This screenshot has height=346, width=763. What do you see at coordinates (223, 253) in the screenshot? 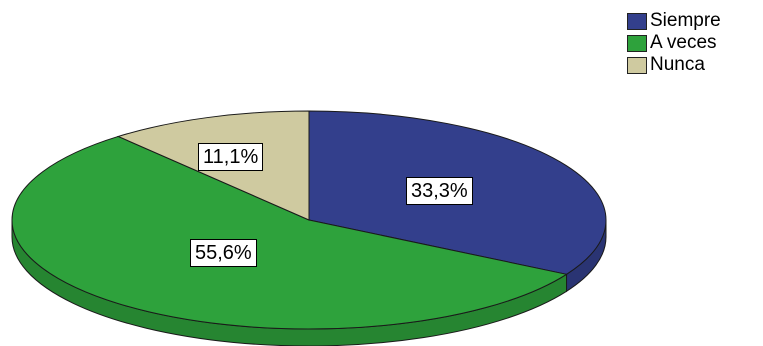
I see `data-label-a-veces: 55,6%` at bounding box center [223, 253].